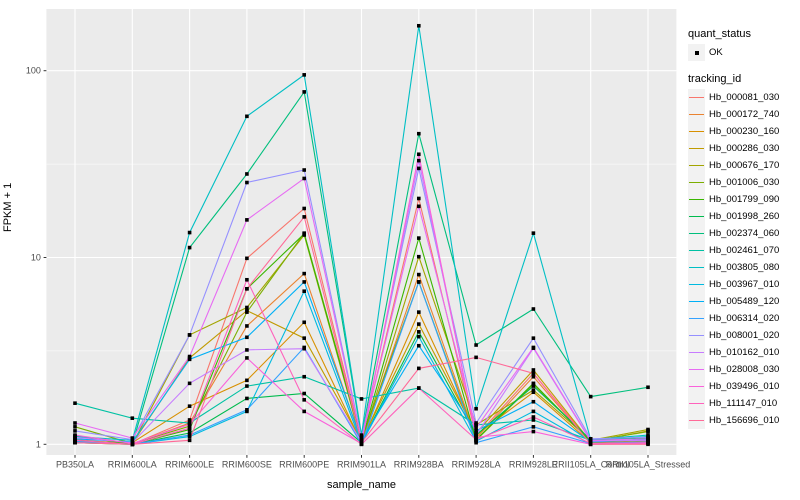  I want to click on legend-entry-Hb_028008_030: Hb_028008_030, so click(744, 369).